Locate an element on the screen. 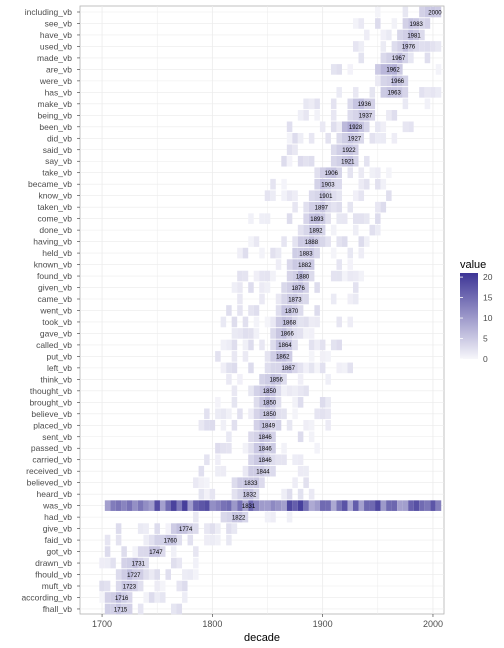  y-tick-label: having_vb is located at coordinates (52, 242).